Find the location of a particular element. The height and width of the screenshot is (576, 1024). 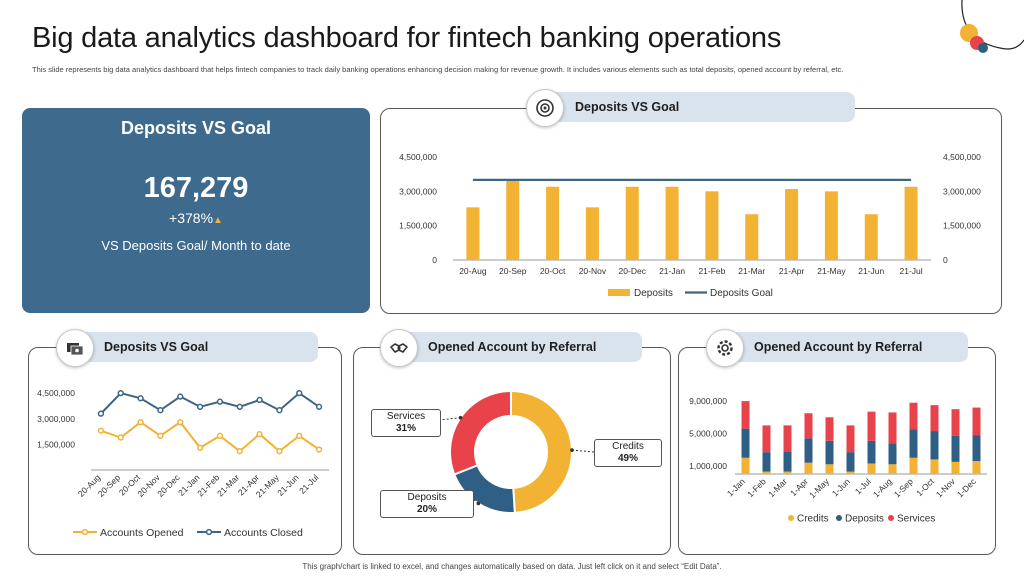

gear-icon is located at coordinates (725, 348).